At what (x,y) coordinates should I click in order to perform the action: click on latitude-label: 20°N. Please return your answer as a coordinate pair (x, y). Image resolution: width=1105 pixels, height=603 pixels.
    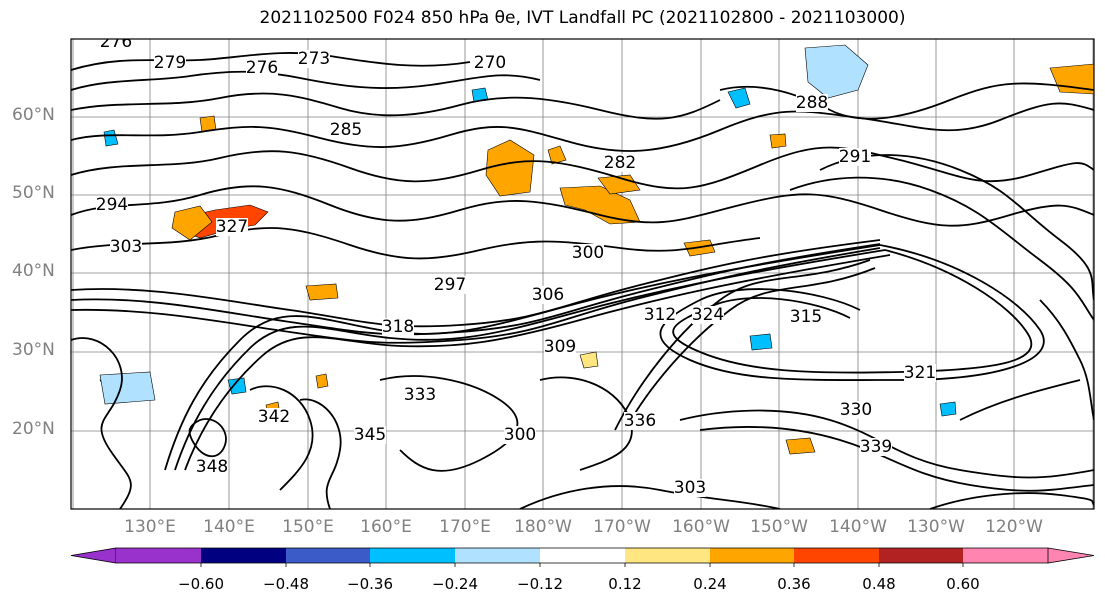
    Looking at the image, I should click on (33, 429).